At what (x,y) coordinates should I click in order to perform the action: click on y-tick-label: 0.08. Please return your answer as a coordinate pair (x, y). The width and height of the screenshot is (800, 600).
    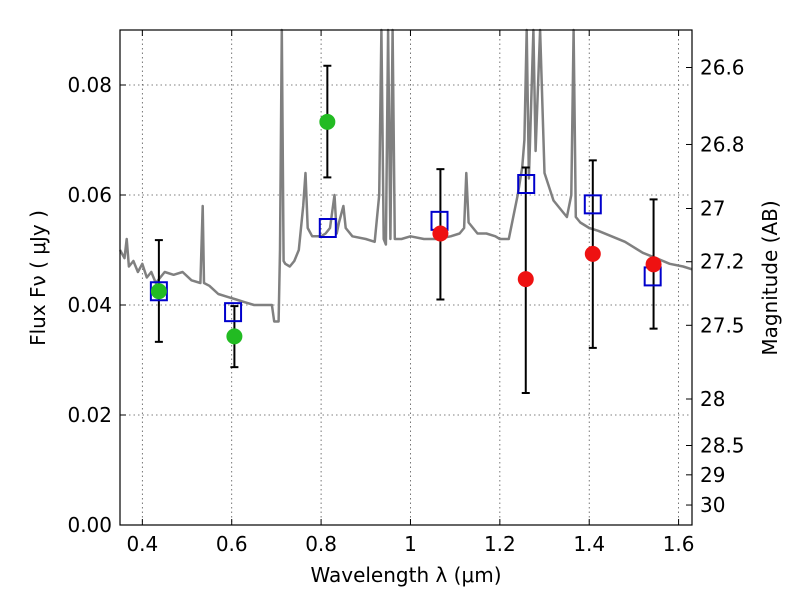
    Looking at the image, I should click on (89, 85).